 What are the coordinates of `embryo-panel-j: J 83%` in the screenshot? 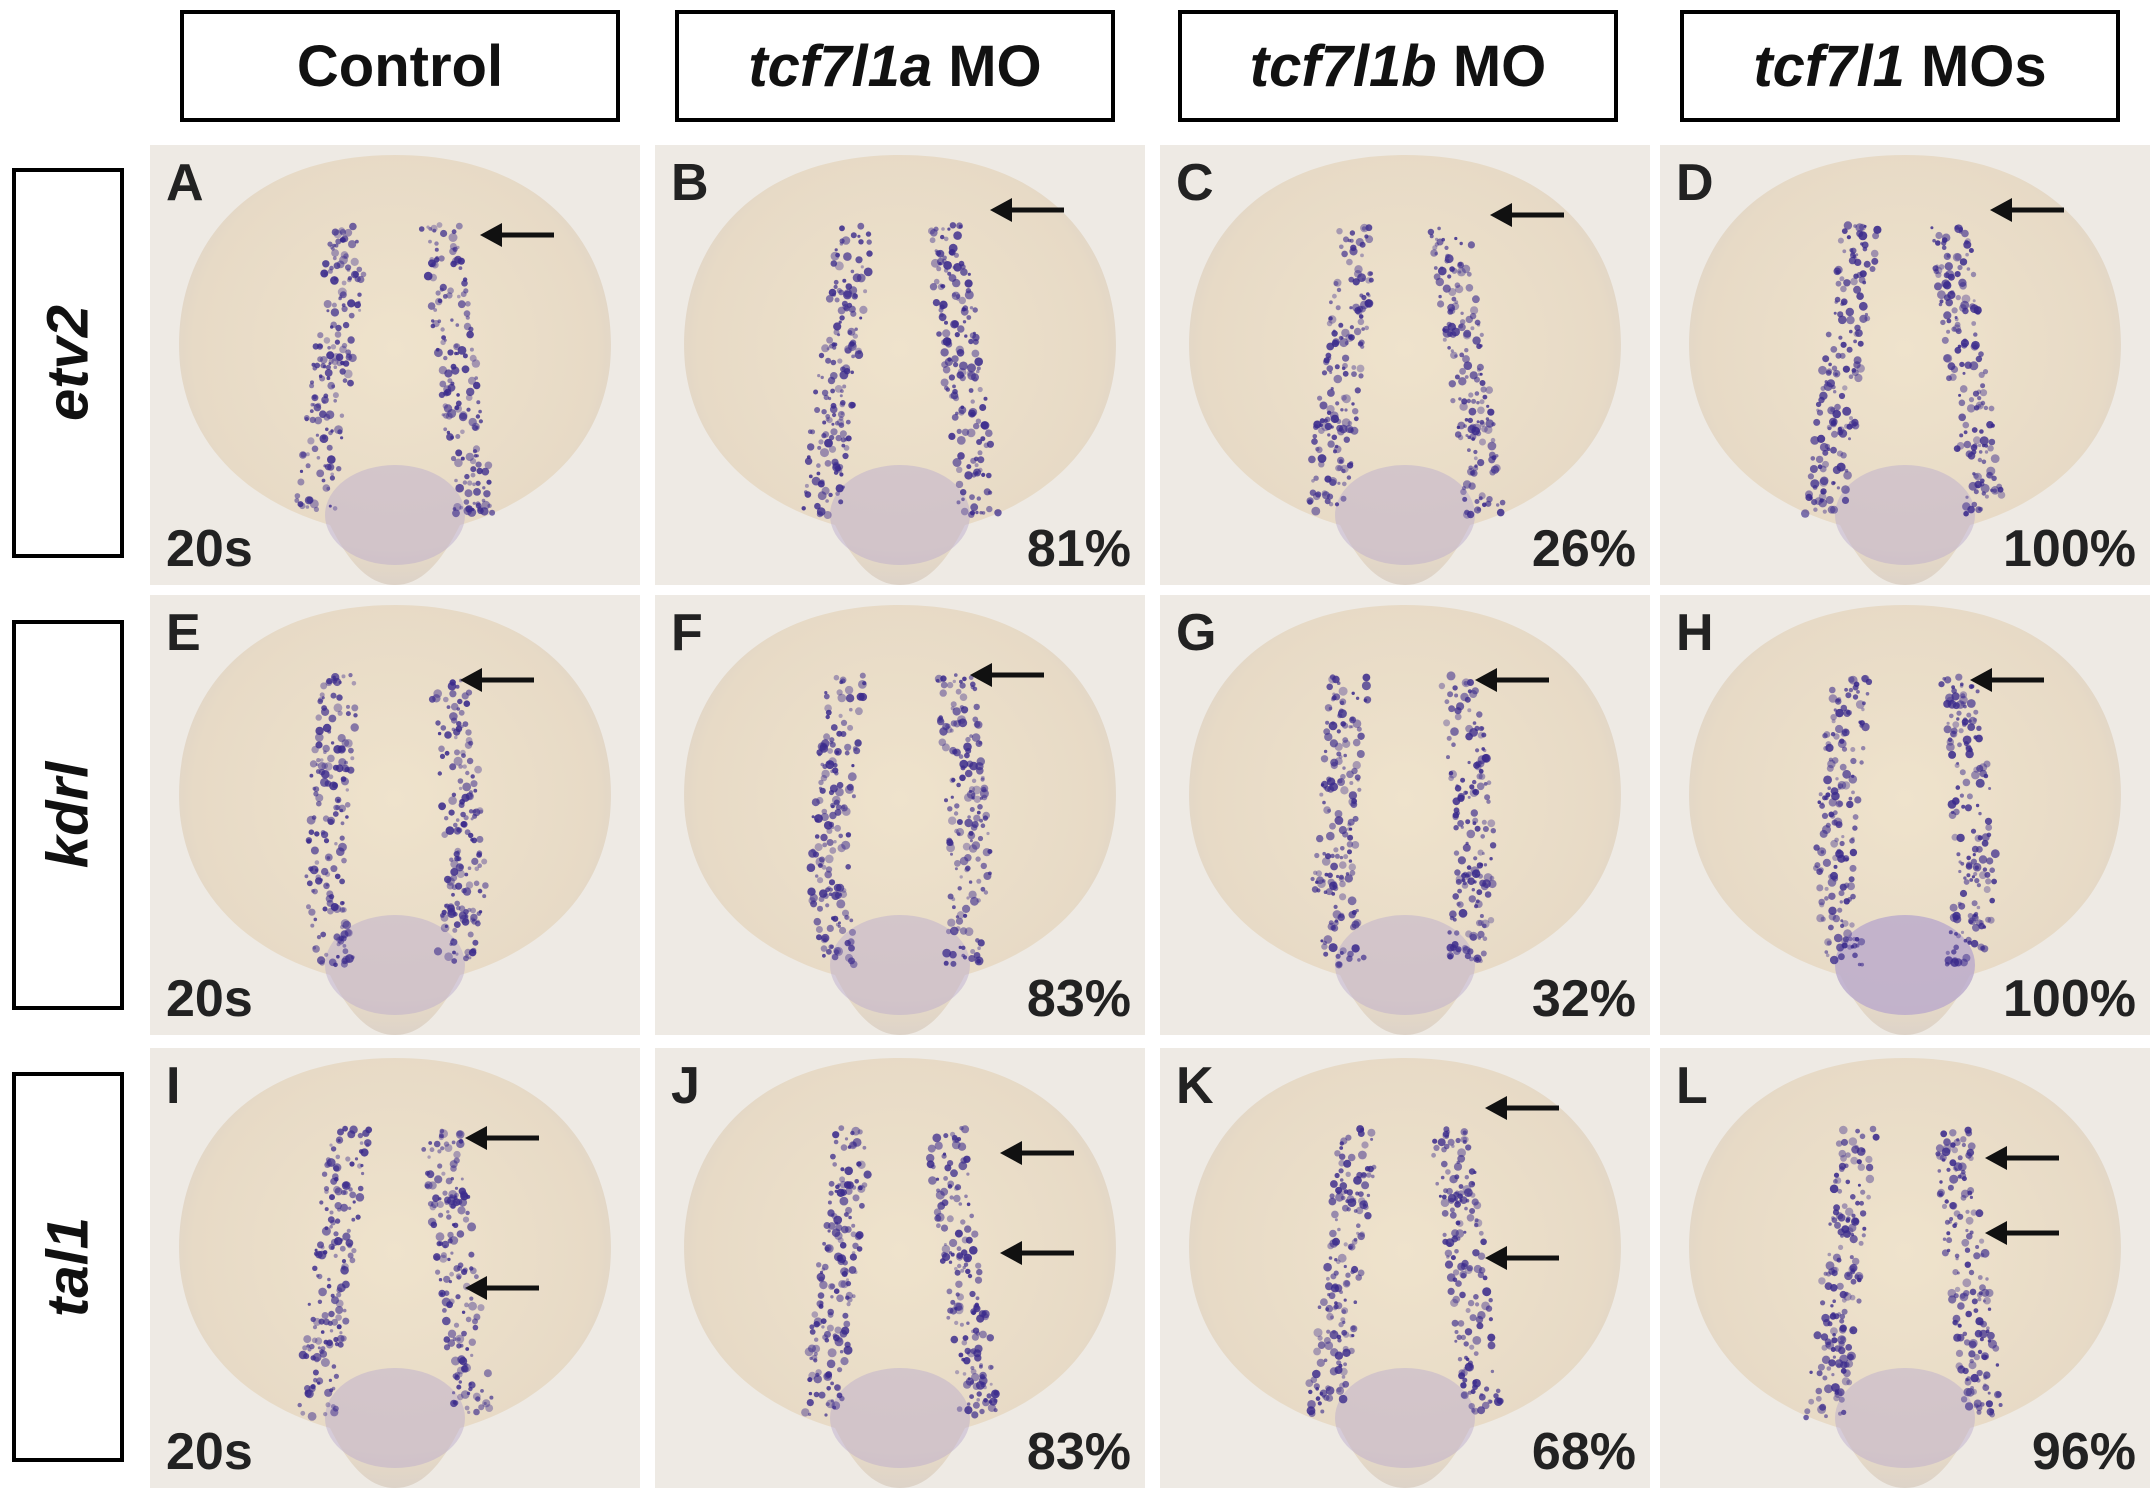 It's located at (900, 1268).